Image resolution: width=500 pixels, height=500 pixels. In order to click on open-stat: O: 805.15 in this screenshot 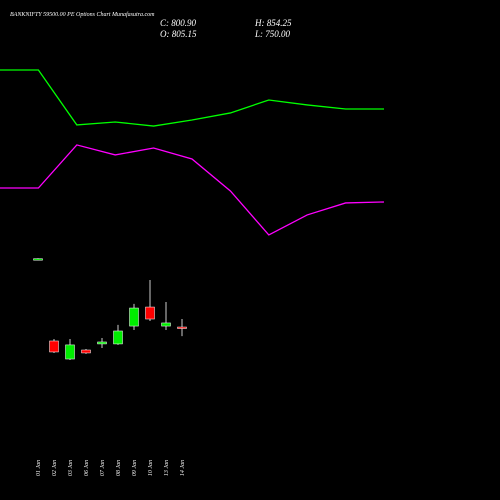, I will do `click(178, 34)`.